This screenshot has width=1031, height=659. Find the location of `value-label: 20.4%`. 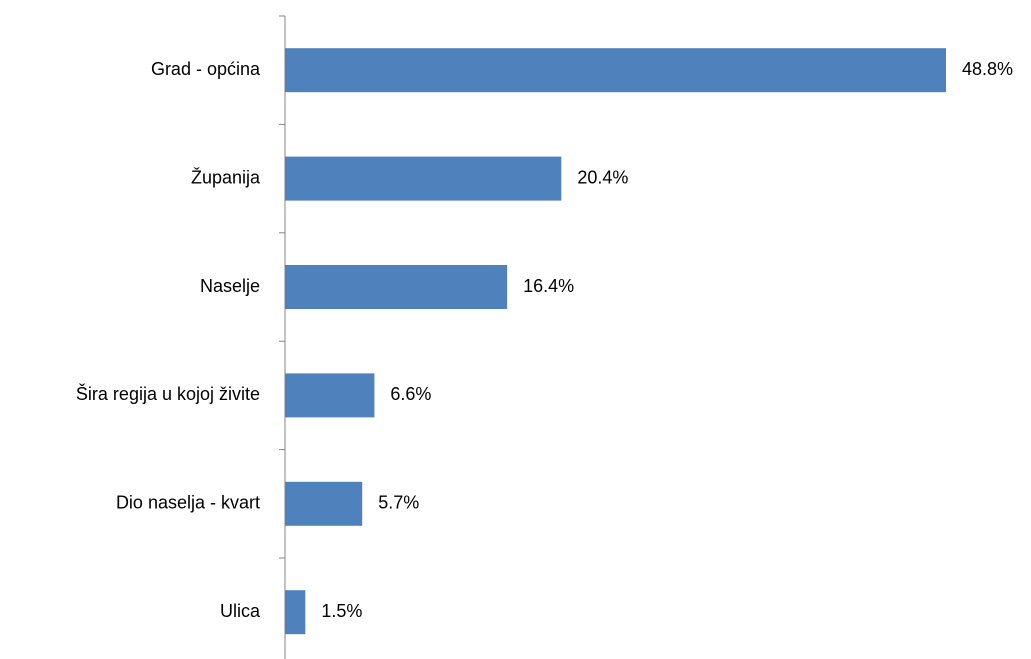

value-label: 20.4% is located at coordinates (602, 177).